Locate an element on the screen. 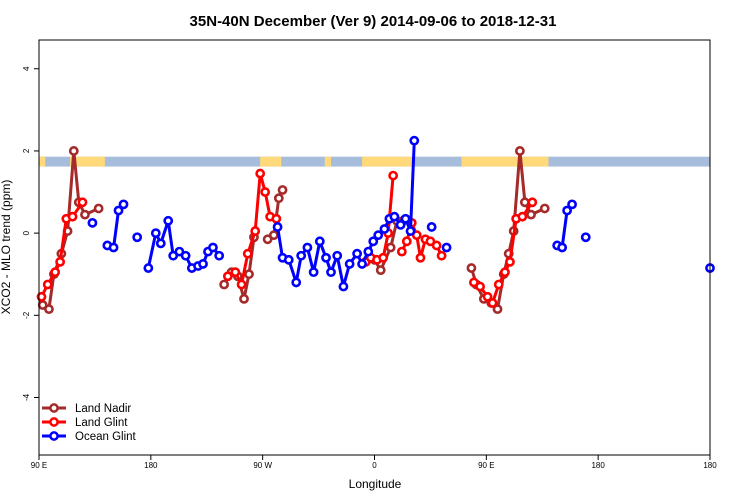  y-tick-label-4: 4 is located at coordinates (26, 68).